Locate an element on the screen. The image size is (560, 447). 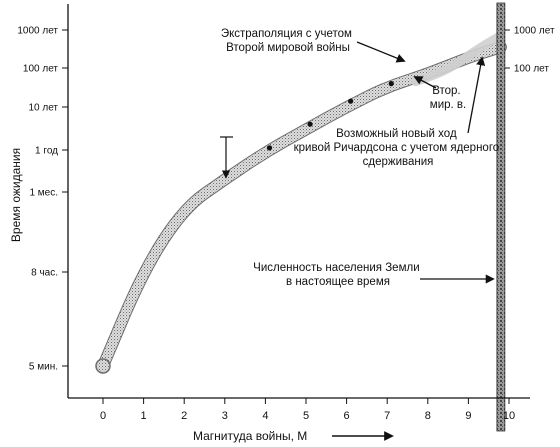
annotation-ww2-line1: Втор. is located at coordinates (446, 91).